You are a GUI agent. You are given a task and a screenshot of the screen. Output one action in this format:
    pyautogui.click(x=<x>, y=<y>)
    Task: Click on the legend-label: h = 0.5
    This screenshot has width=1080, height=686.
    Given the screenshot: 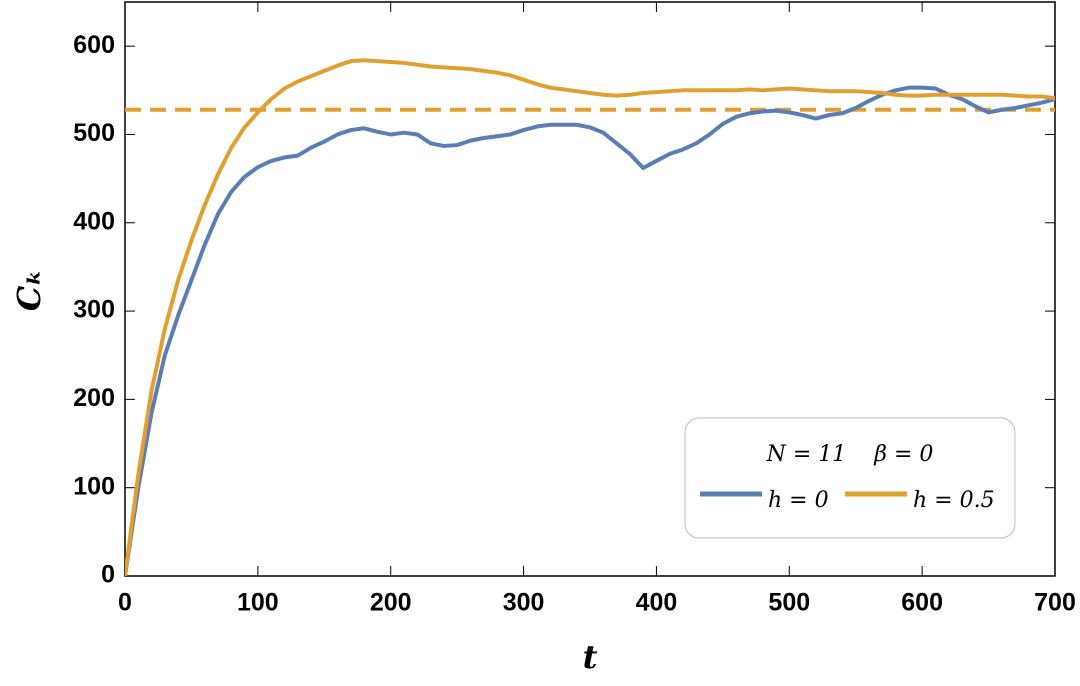 What is the action you would take?
    pyautogui.click(x=954, y=500)
    